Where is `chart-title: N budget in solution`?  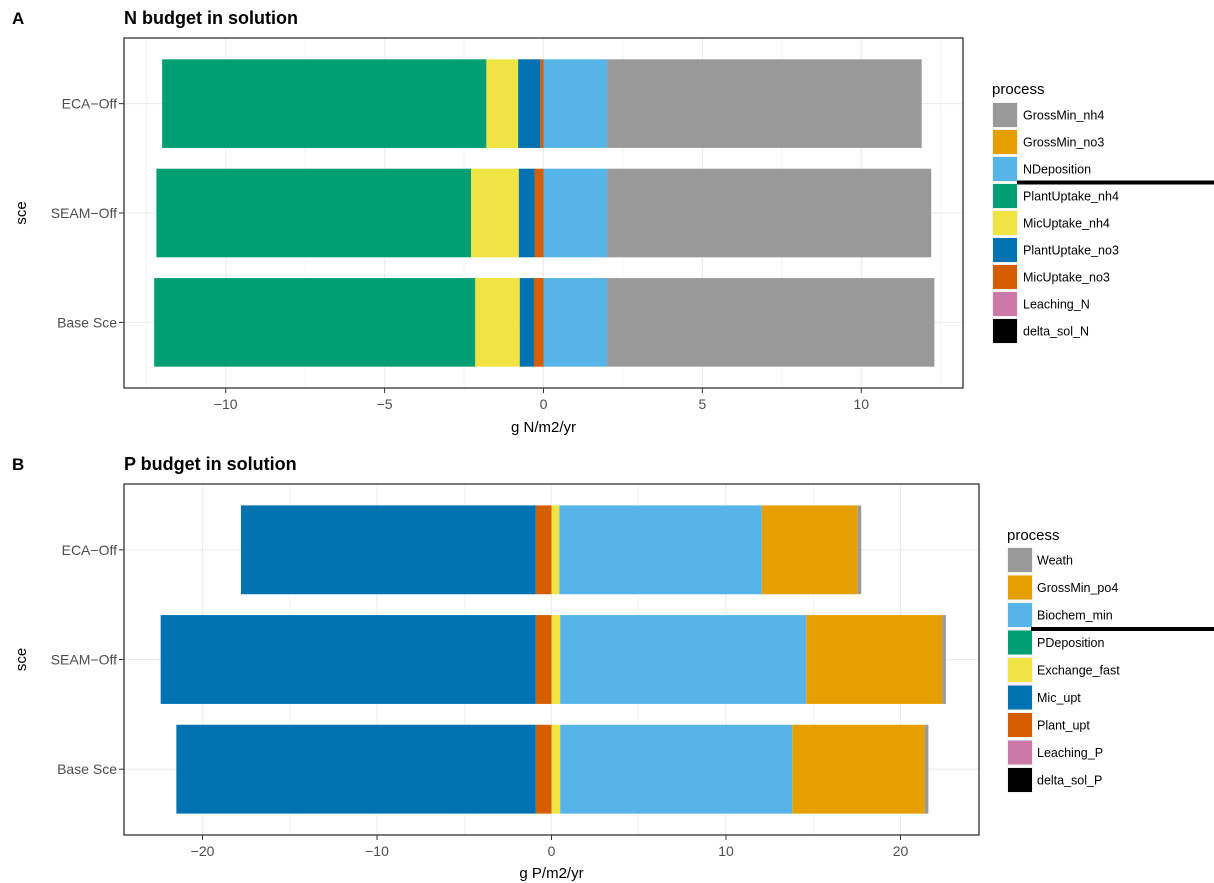
chart-title: N budget in solution is located at coordinates (211, 18).